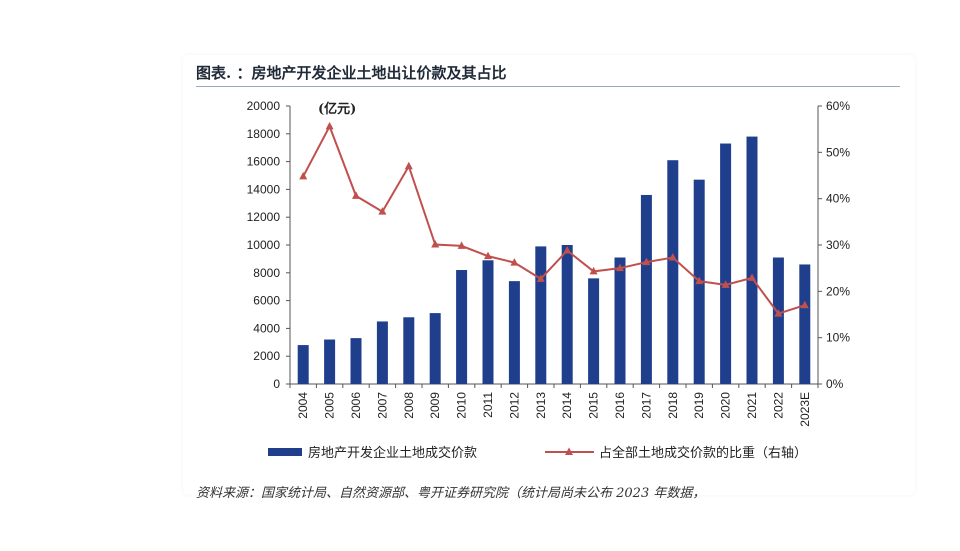  I want to click on left-tick-label: 10000, so click(264, 245).